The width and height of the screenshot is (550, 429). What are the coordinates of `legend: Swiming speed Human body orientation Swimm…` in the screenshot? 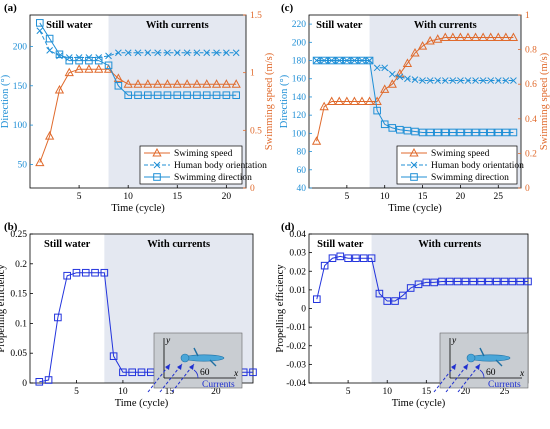 It's located at (203, 165).